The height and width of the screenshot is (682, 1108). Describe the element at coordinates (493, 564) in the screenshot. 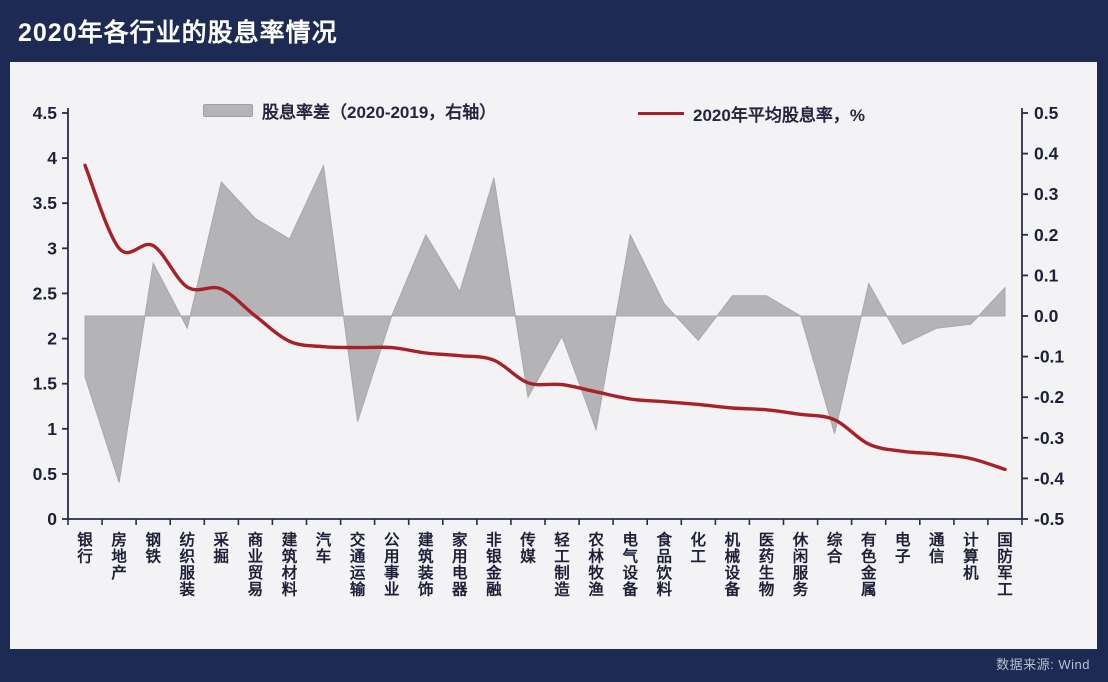

I see `x-axis-label: 非银金融` at that location.